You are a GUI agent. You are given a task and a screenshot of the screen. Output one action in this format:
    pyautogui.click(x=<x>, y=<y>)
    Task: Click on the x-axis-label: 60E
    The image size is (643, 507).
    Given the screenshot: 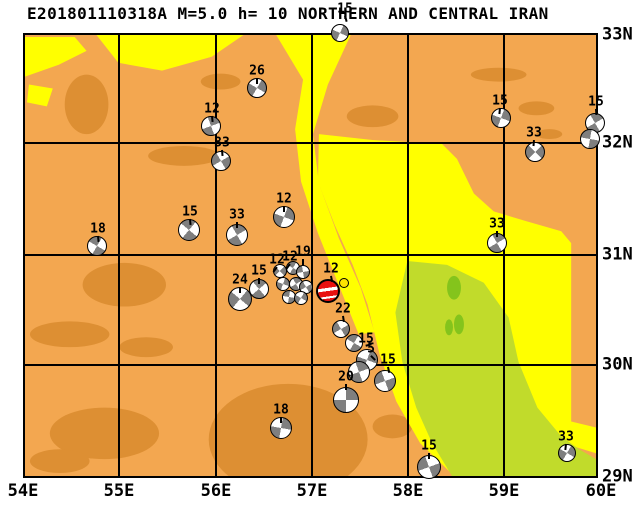 What is the action you would take?
    pyautogui.click(x=601, y=491)
    